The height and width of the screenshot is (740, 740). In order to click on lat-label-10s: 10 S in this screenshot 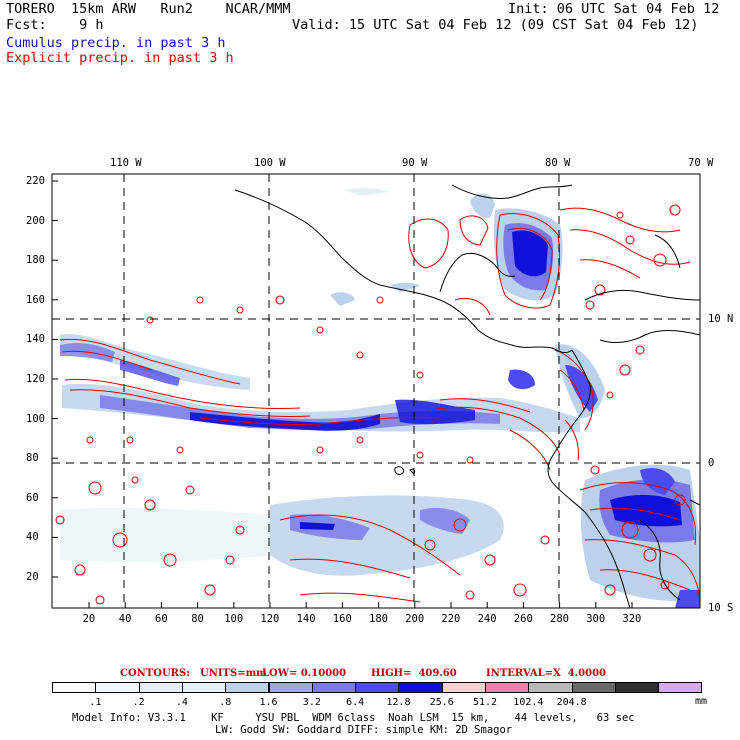, I will do `click(721, 608)`.